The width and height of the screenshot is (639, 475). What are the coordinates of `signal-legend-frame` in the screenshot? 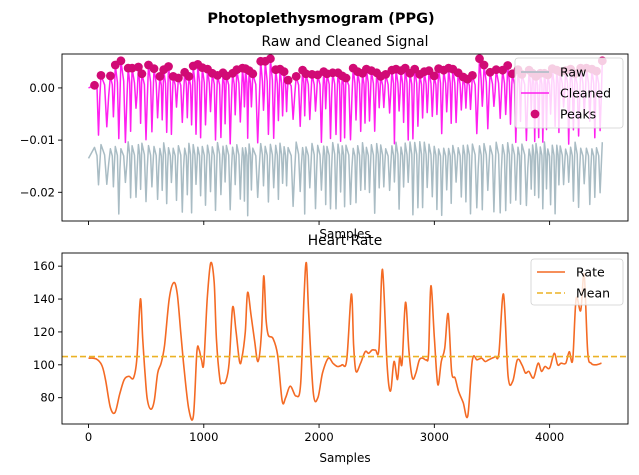 It's located at (569, 93).